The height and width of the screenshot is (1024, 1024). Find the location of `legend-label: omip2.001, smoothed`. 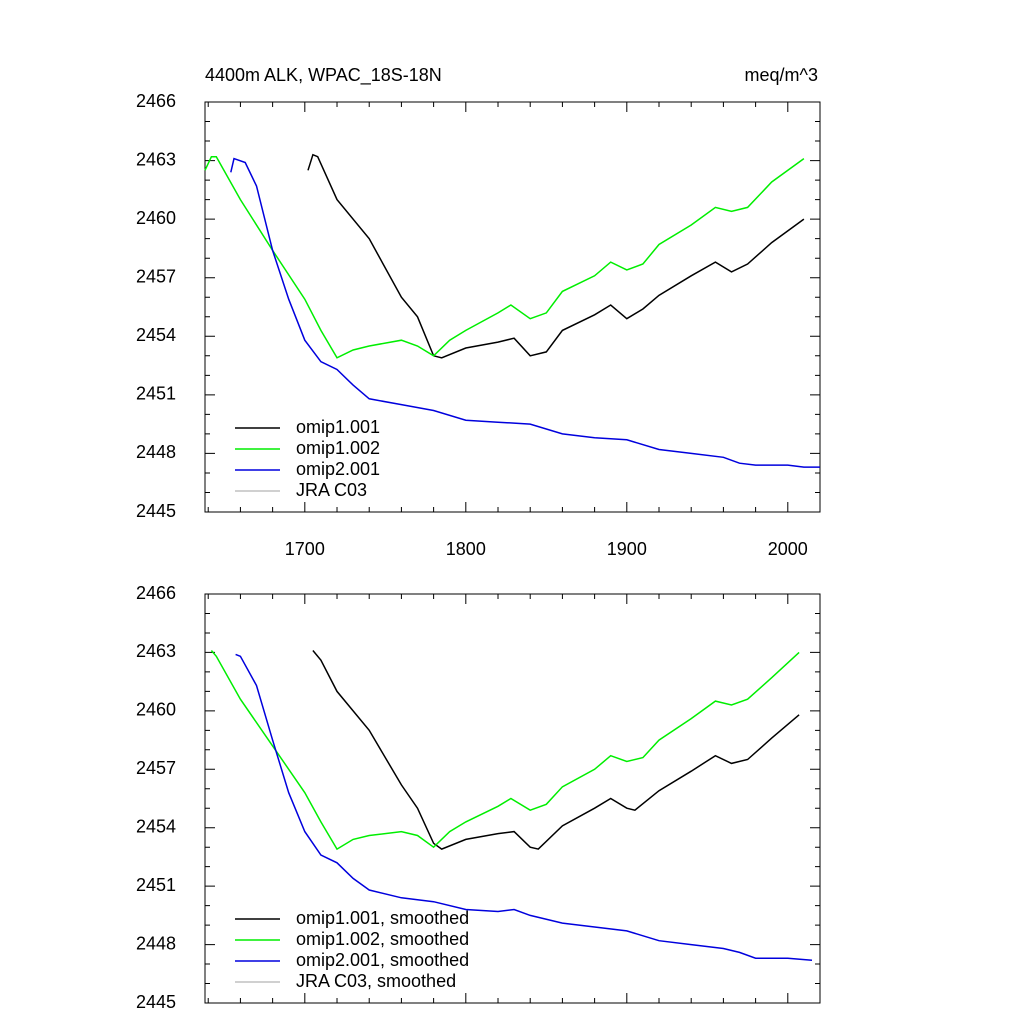

legend-label: omip2.001, smoothed is located at coordinates (382, 960).